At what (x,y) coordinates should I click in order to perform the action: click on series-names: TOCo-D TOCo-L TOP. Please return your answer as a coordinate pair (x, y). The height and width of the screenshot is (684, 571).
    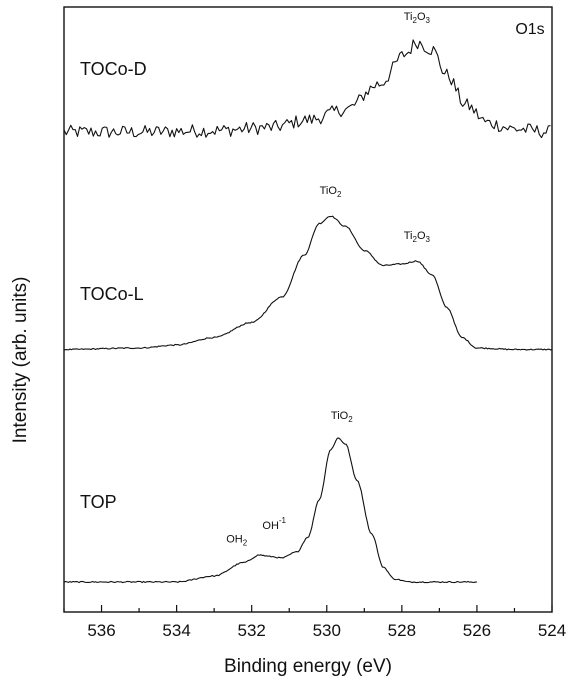
    Looking at the image, I should click on (113, 285).